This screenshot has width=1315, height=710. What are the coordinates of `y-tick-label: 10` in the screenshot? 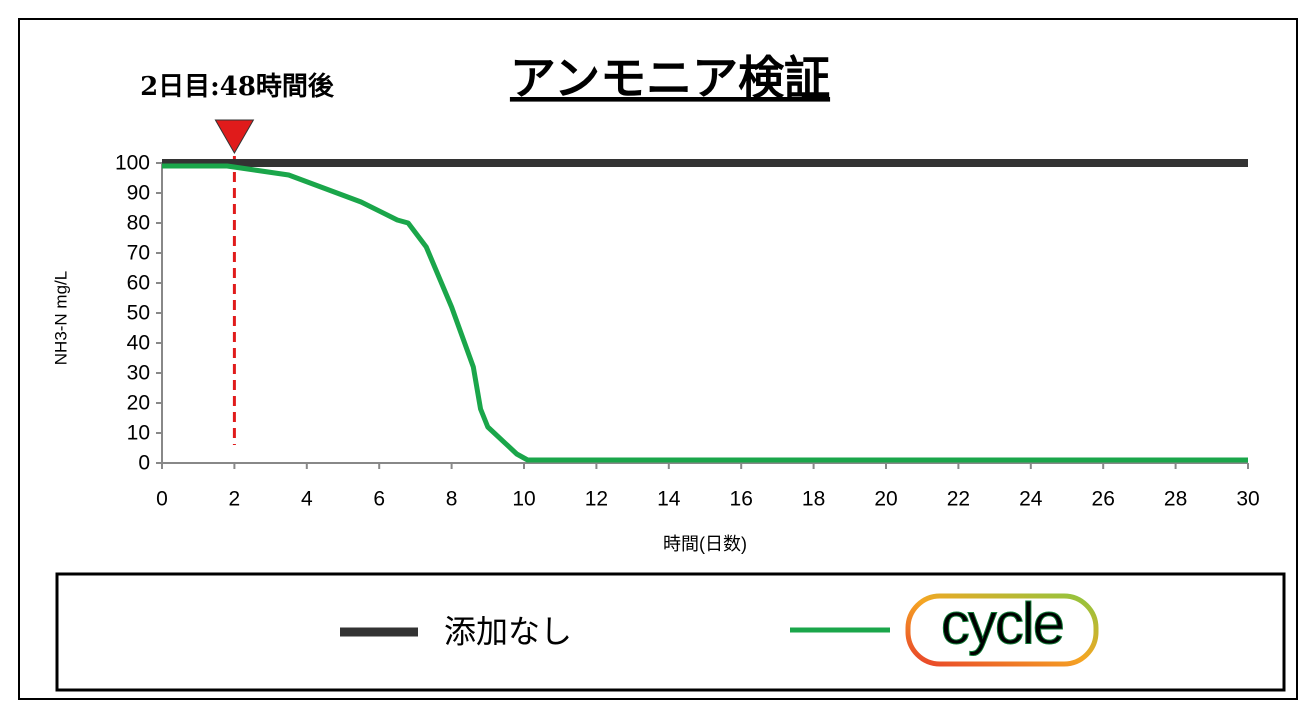 It's located at (138, 433).